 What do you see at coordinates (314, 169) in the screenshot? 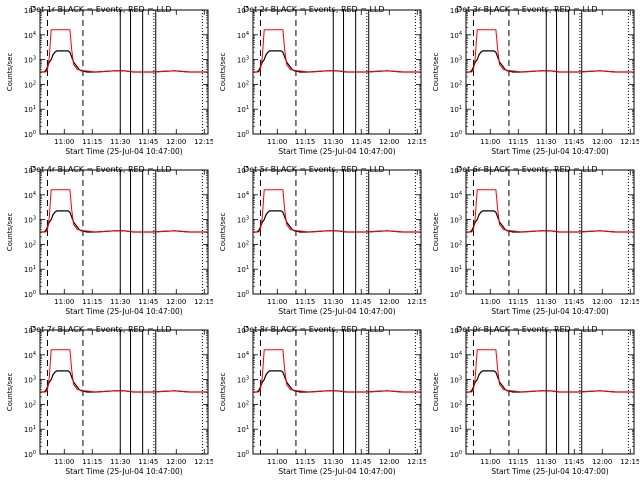
I see `panel-title: Det 5r BLACK = Events, RED = LLD` at bounding box center [314, 169].